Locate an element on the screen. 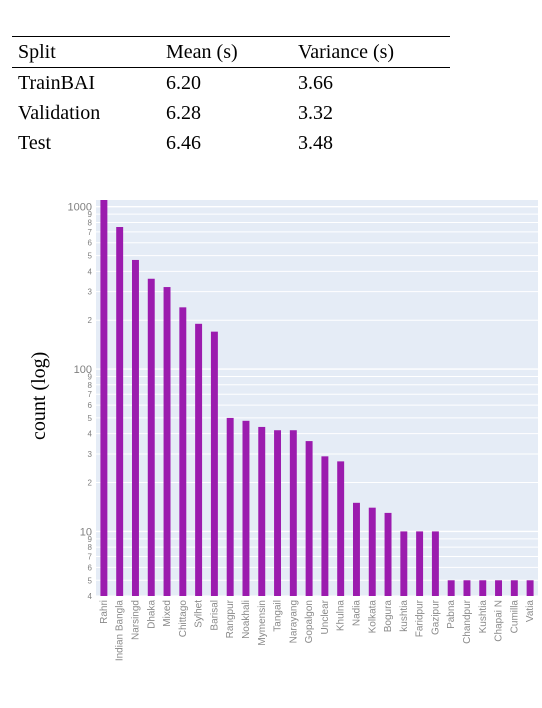 The height and width of the screenshot is (708, 542). x-tick-label: Unclear is located at coordinates (325, 616).